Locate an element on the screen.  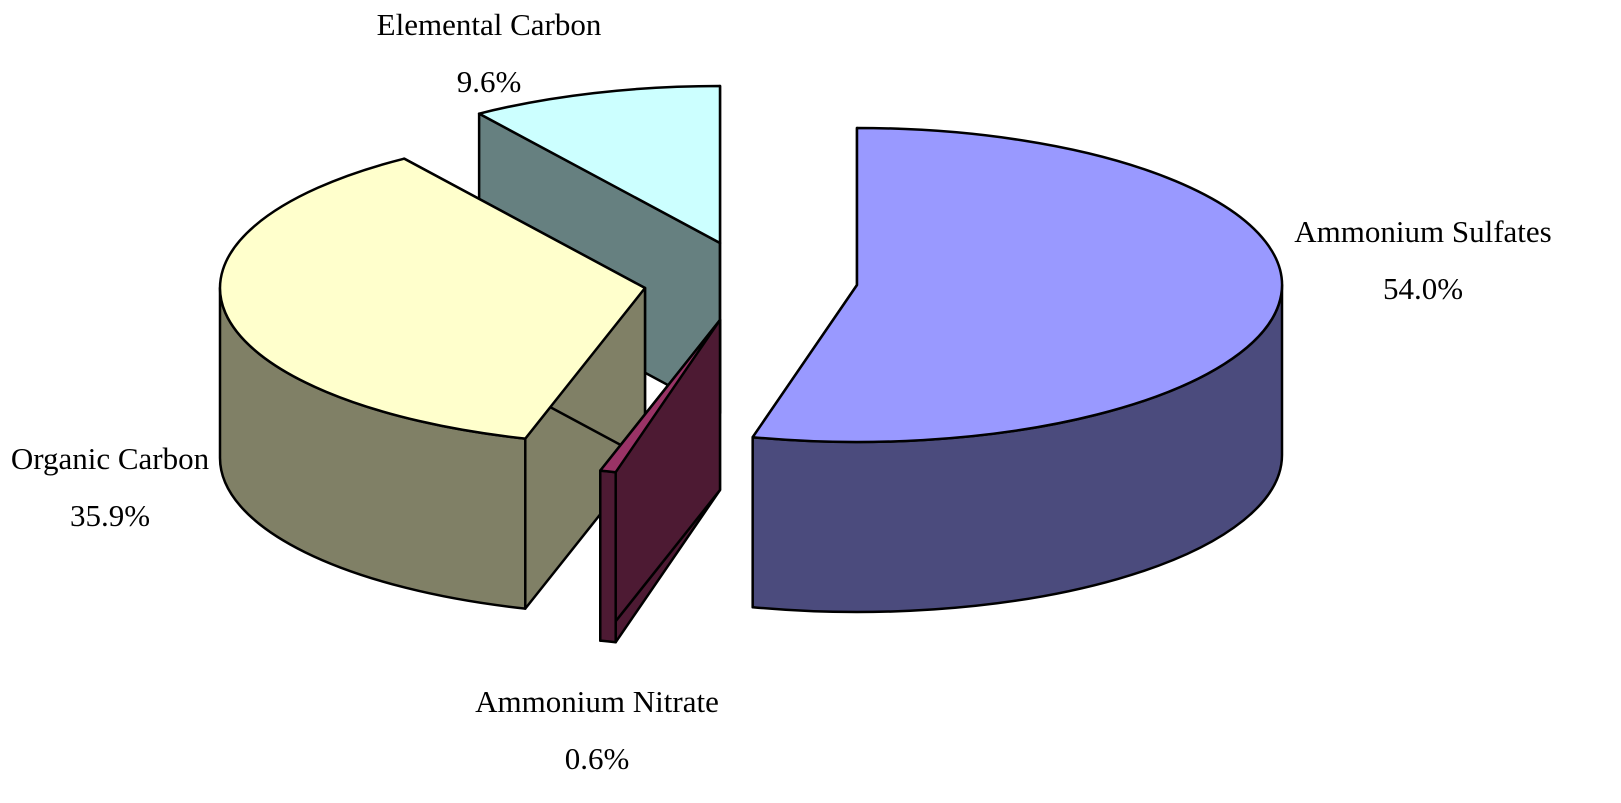
slice-value-label: 35.9% is located at coordinates (110, 515).